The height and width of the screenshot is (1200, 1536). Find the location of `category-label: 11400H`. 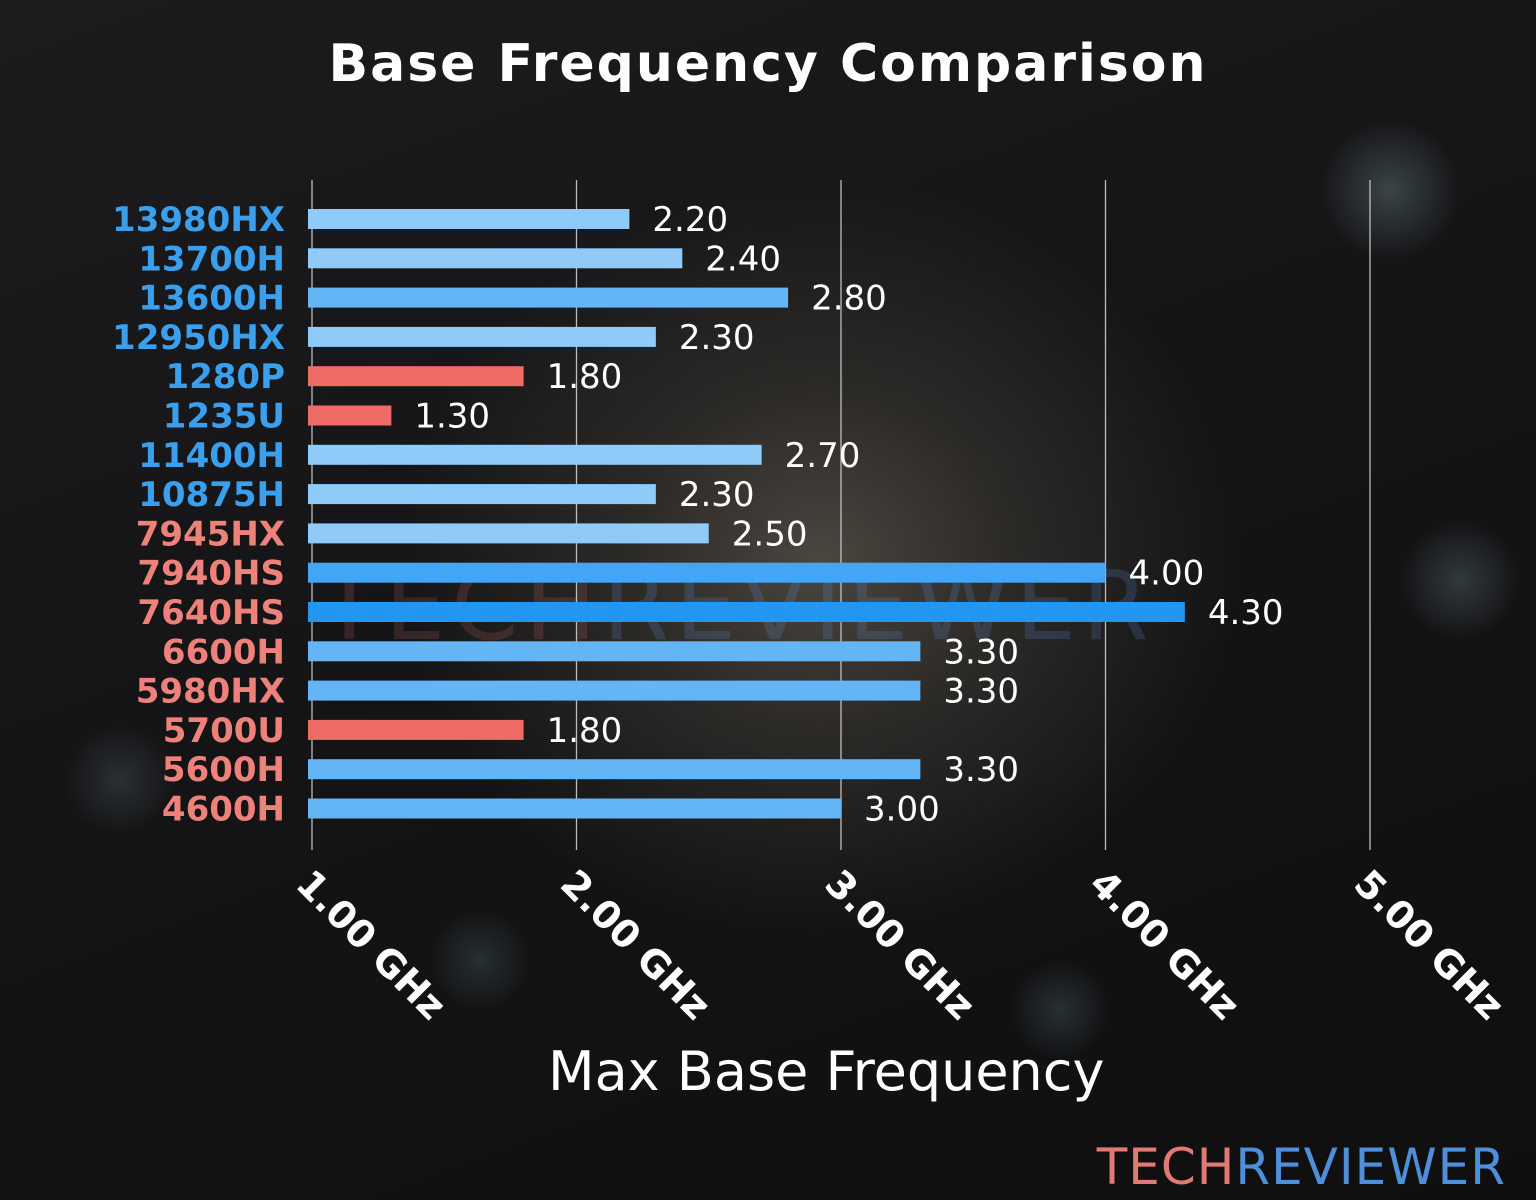

category-label: 11400H is located at coordinates (211, 456).